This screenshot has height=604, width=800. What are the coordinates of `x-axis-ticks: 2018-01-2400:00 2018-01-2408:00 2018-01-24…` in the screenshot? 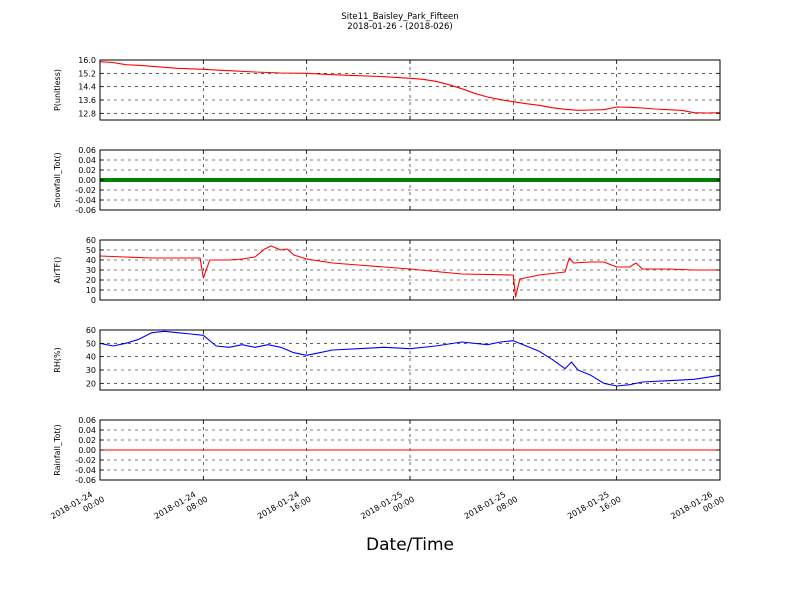 It's located at (387, 508).